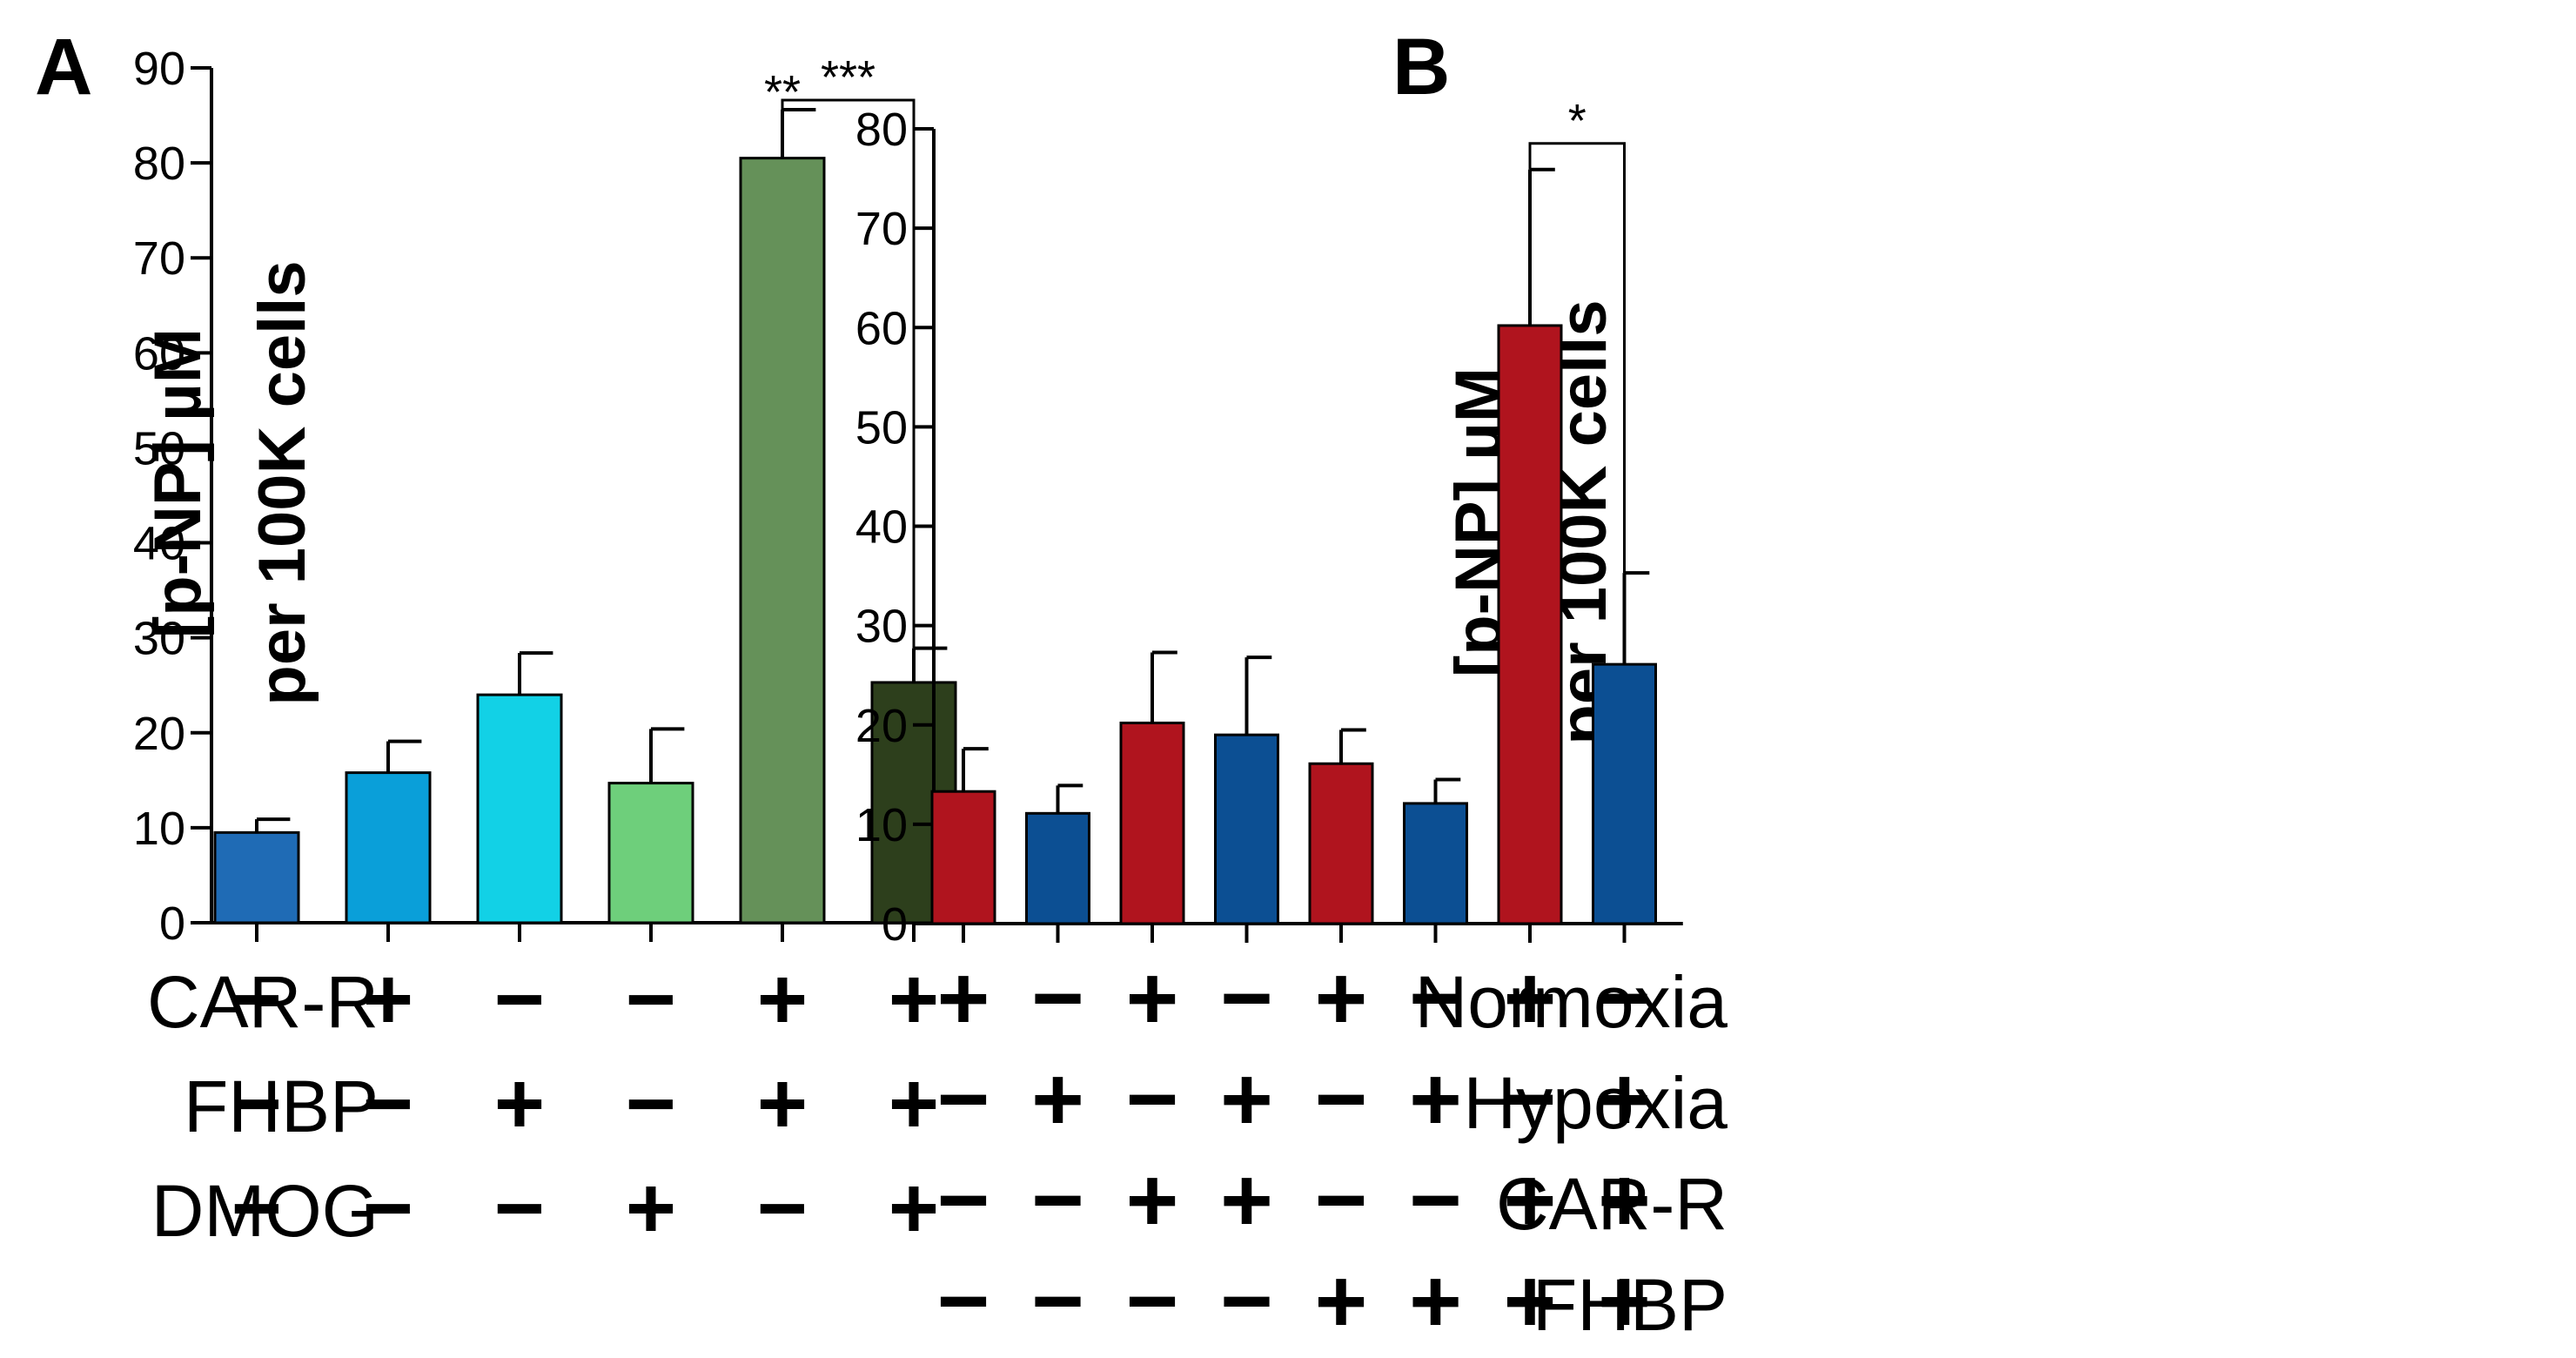 The height and width of the screenshot is (1358, 2576). What do you see at coordinates (1421, 67) in the screenshot?
I see `panel-b-label: B` at bounding box center [1421, 67].